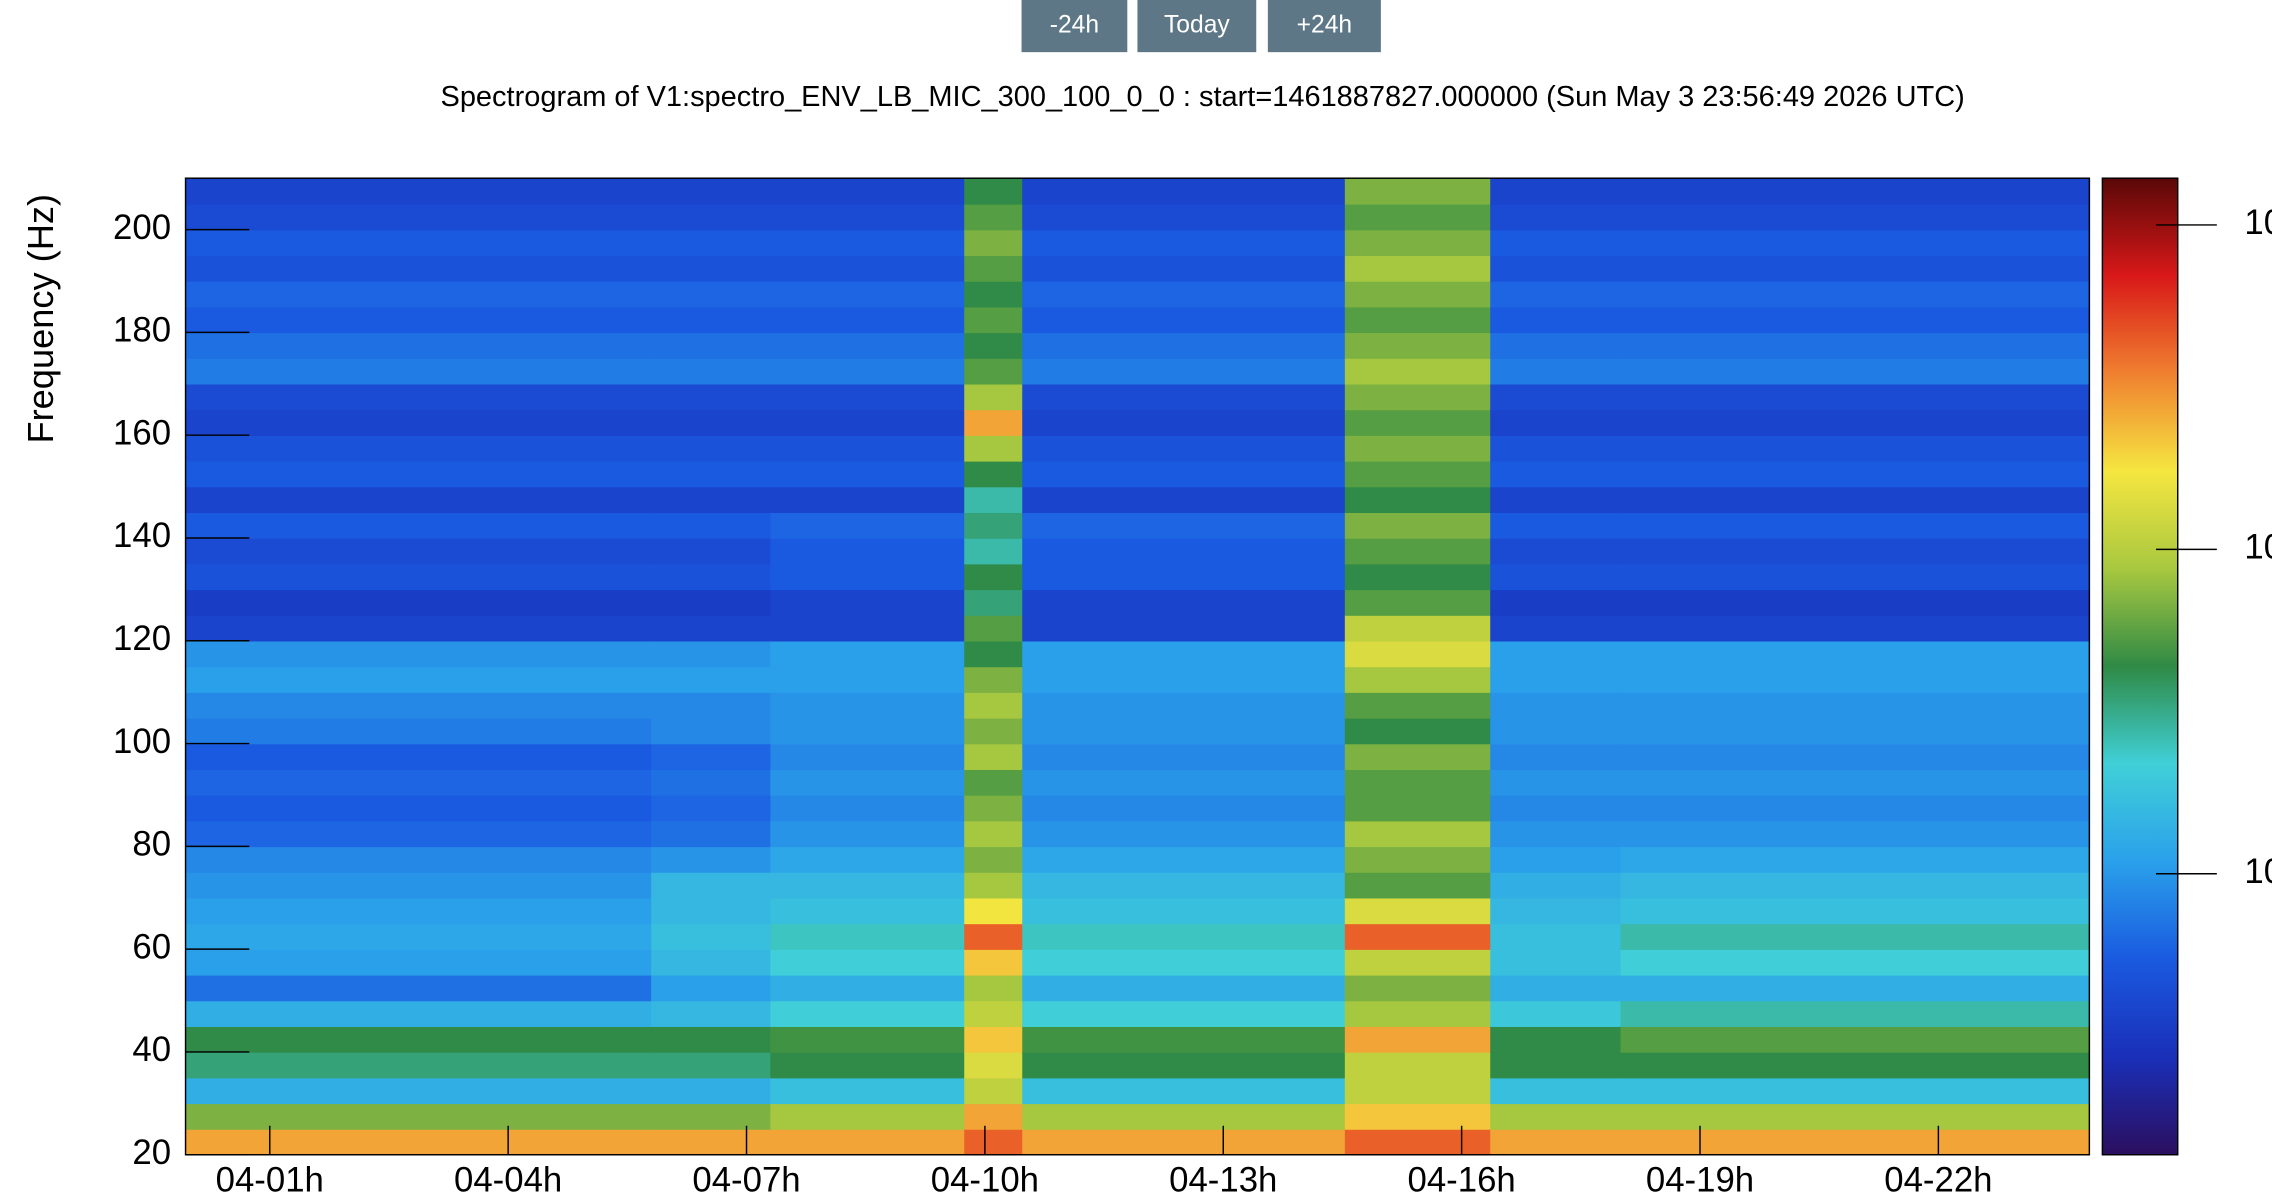 This screenshot has width=2272, height=1204. I want to click on button-label: Today, so click(1197, 25).